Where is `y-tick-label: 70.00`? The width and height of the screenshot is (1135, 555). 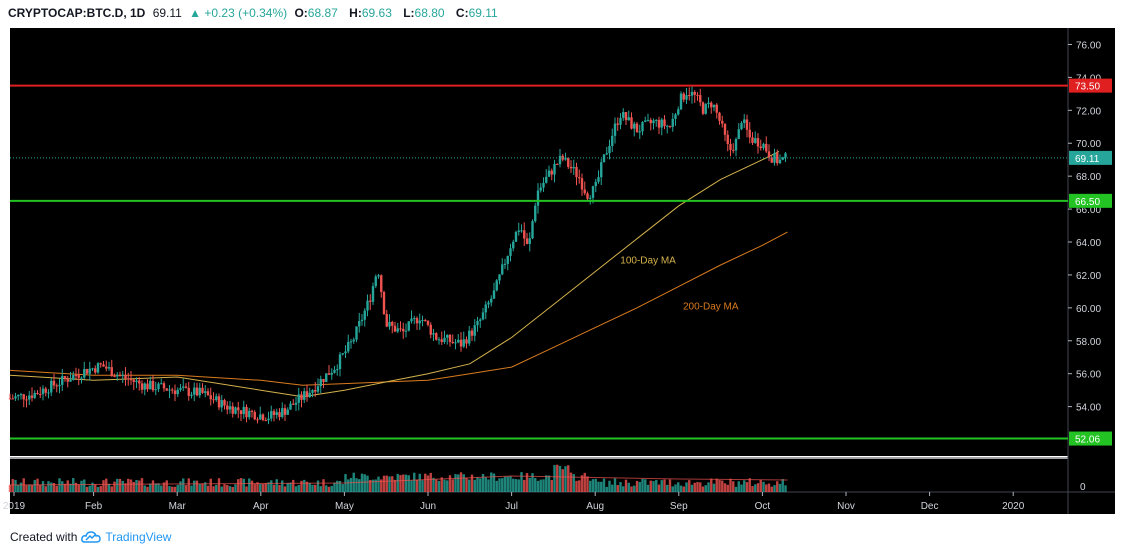 y-tick-label: 70.00 is located at coordinates (1088, 144).